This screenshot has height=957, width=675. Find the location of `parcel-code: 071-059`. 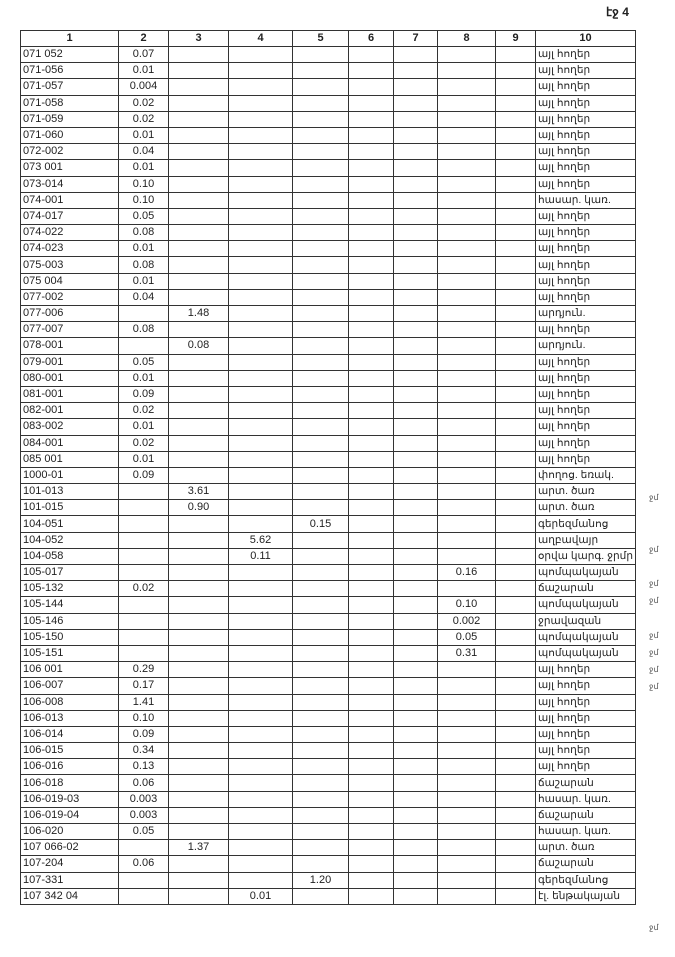

parcel-code: 071-059 is located at coordinates (69, 119).